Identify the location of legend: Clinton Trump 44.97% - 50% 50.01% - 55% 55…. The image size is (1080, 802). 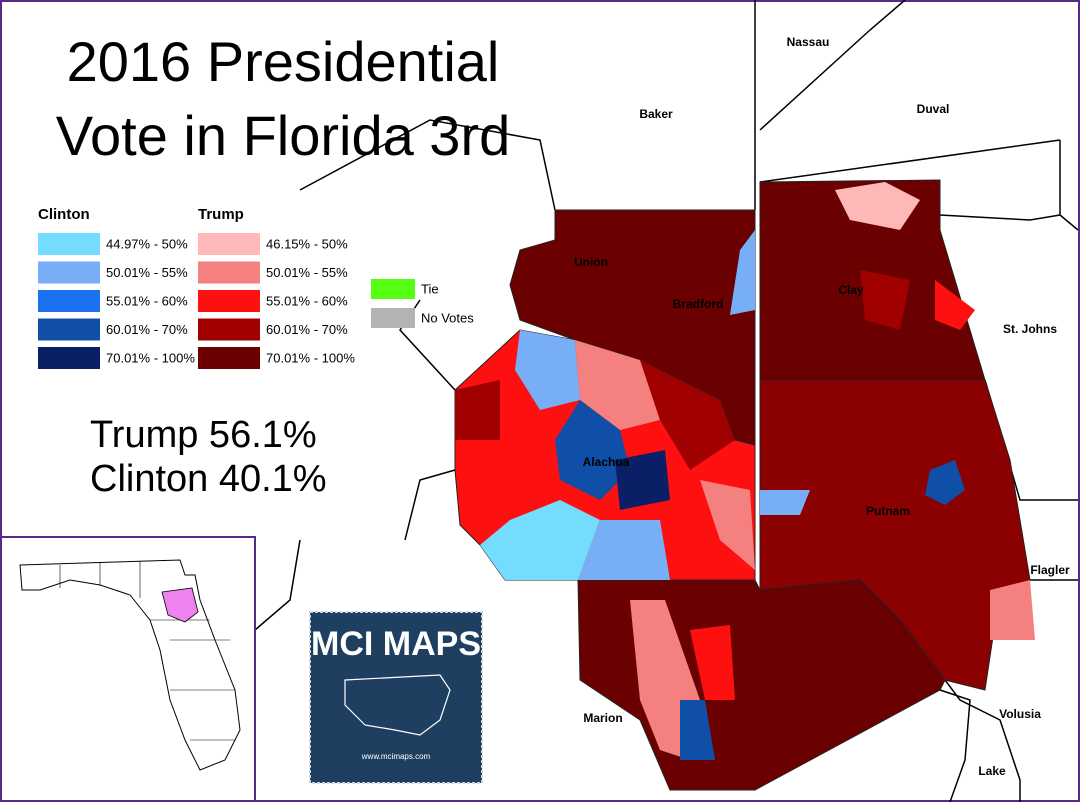
(256, 287).